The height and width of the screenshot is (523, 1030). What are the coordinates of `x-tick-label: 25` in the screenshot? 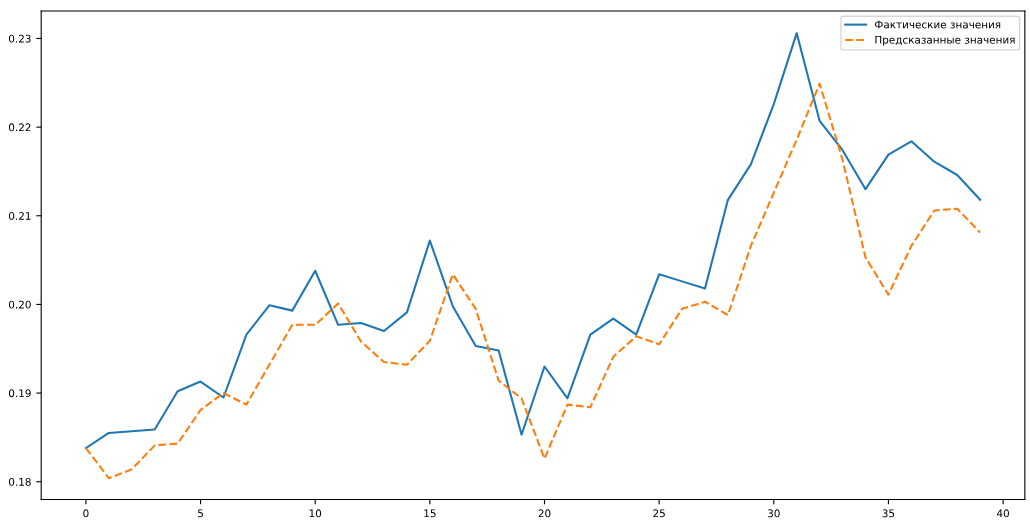 It's located at (659, 513).